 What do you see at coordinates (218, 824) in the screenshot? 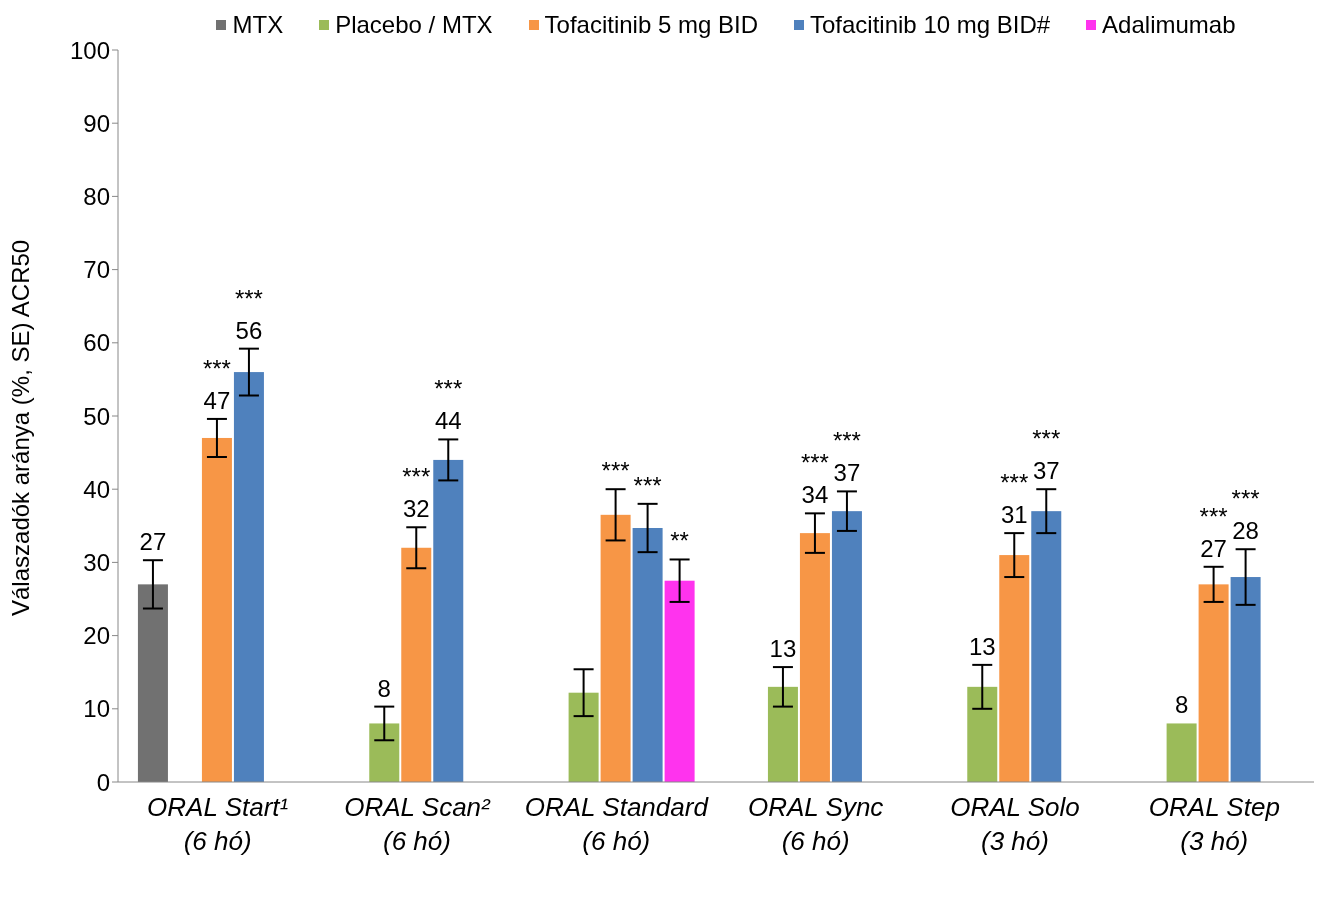
I see `x-tick-label: ORAL Start¹ (6 hó)` at bounding box center [218, 824].